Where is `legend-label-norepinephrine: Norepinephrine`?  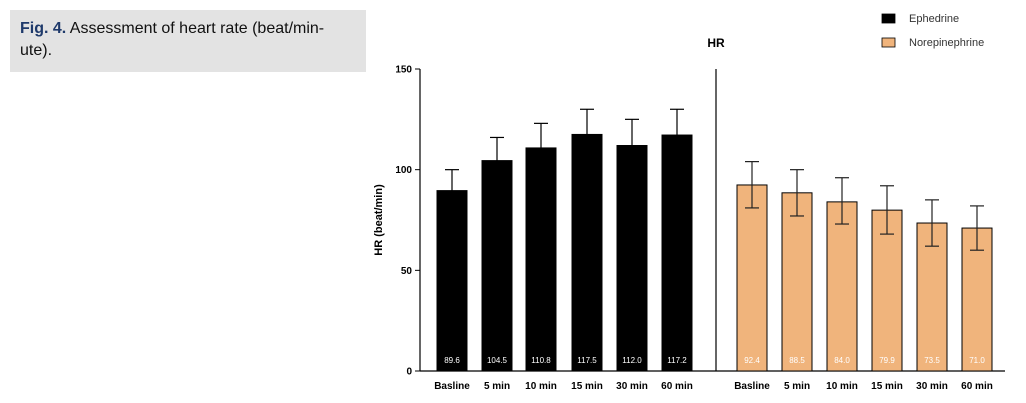 legend-label-norepinephrine: Norepinephrine is located at coordinates (946, 43).